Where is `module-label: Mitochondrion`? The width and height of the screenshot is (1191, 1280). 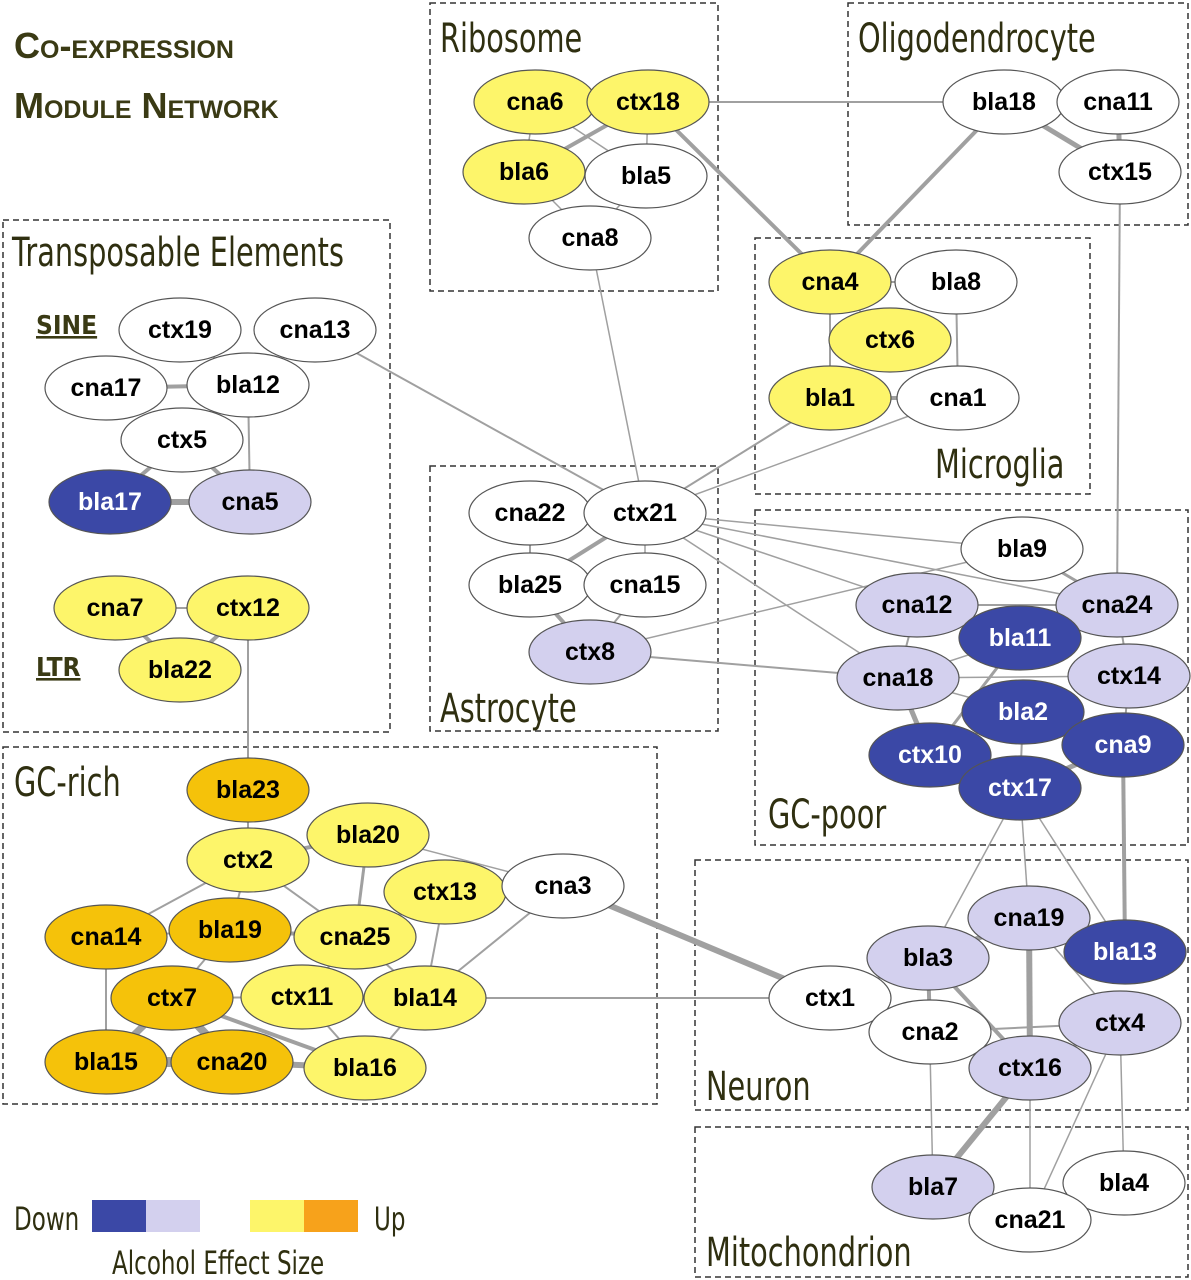 module-label: Mitochondrion is located at coordinates (809, 1253).